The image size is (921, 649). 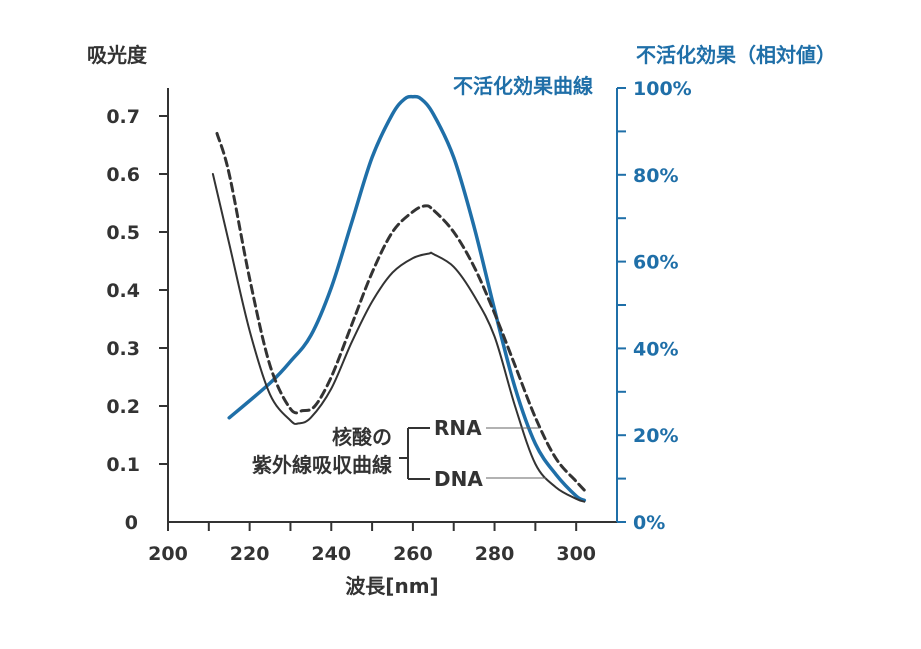 I want to click on y-right-tick-label: 100%, so click(x=662, y=89).